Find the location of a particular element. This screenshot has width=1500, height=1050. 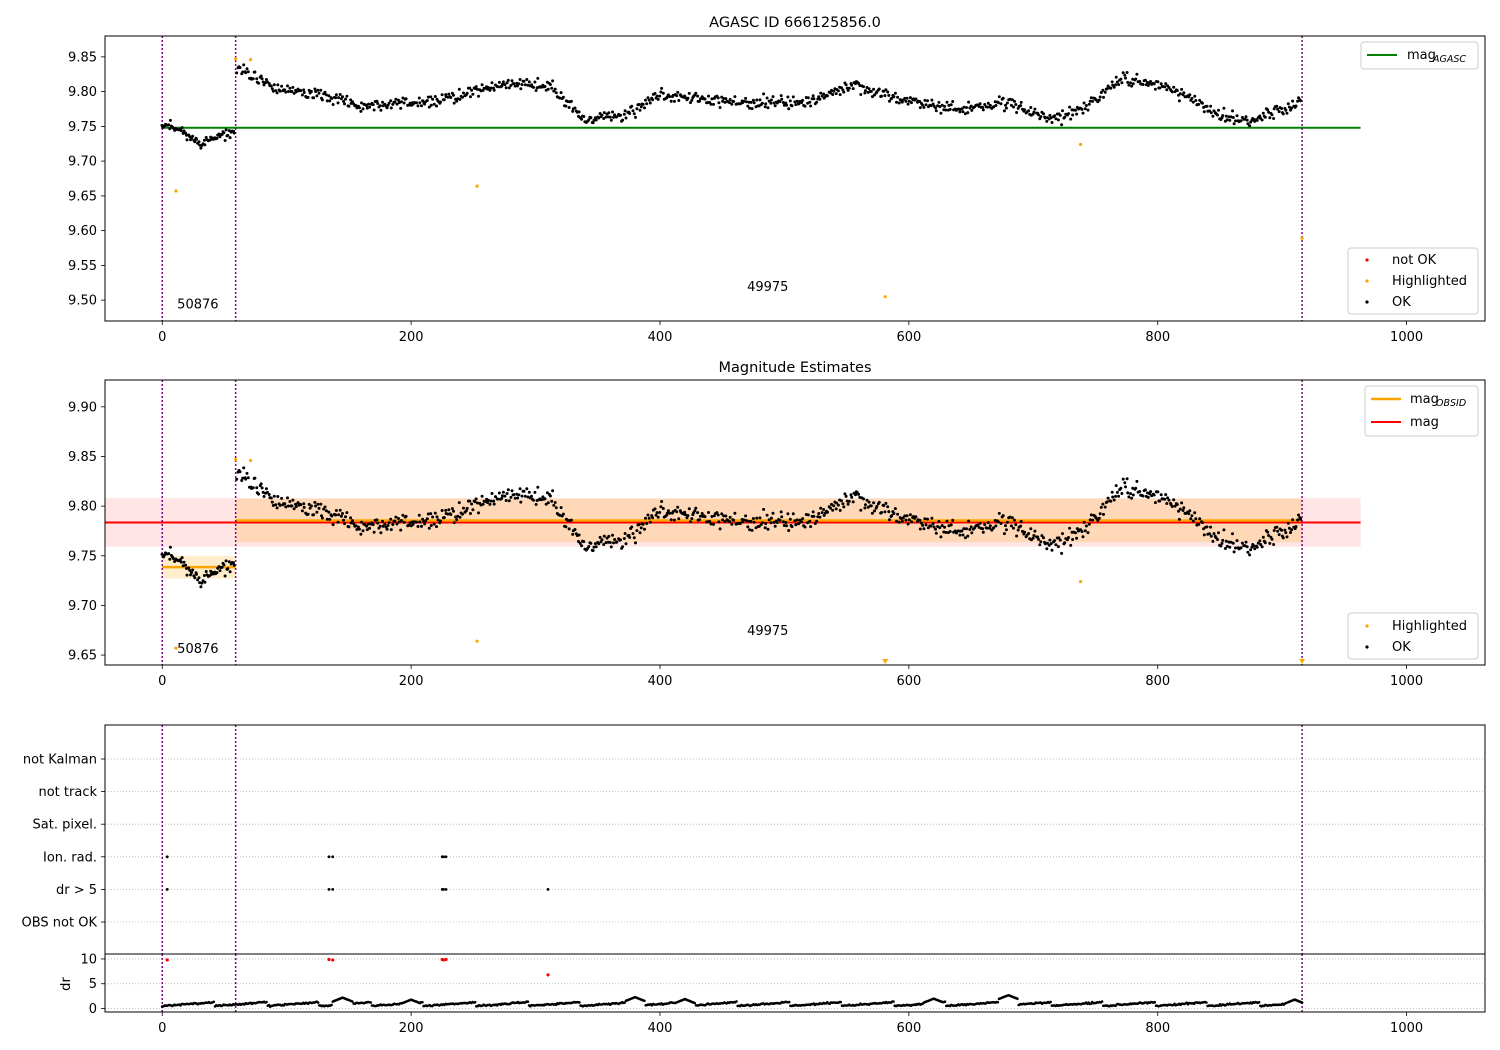

dr-high-point is located at coordinates (446, 959).